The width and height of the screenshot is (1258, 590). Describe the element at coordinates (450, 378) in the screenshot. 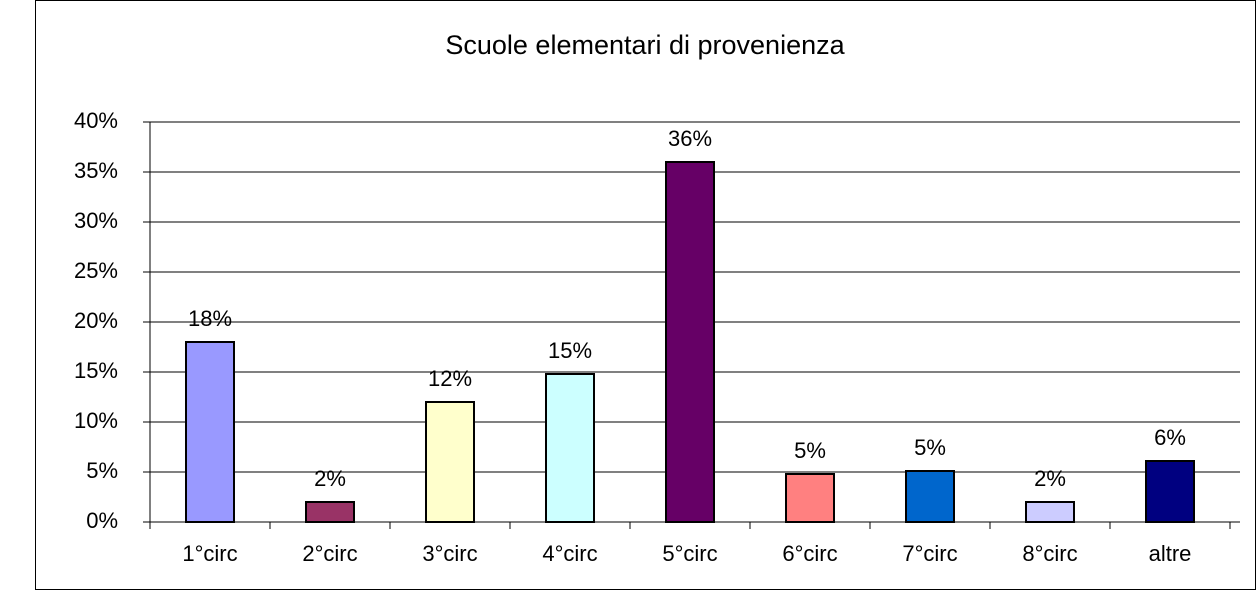

I see `data-label: 12%` at that location.